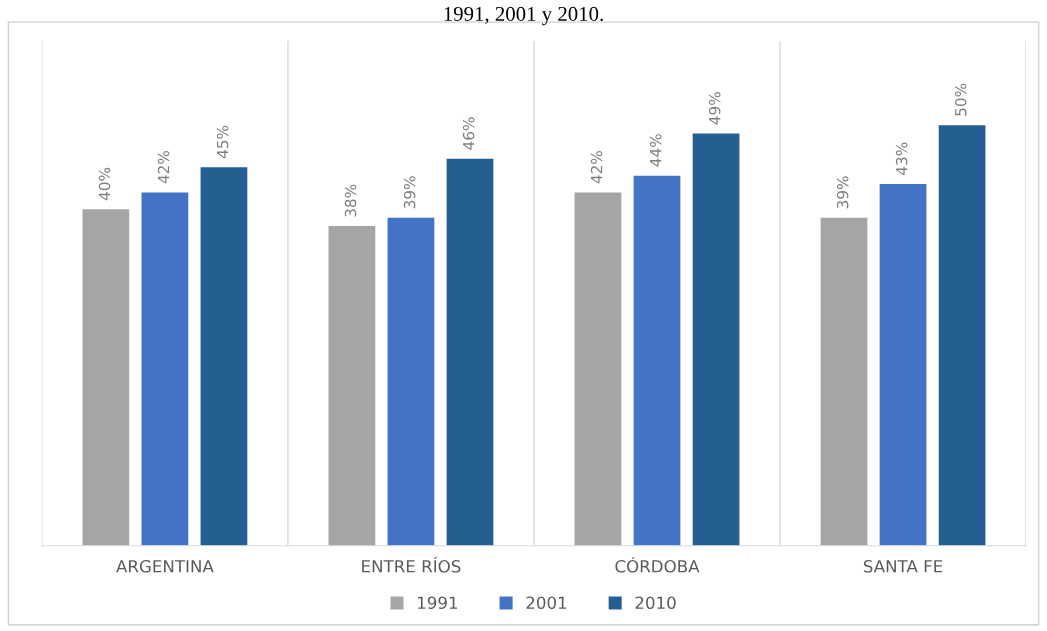  I want to click on x-tick-label: CÓRDOBA, so click(657, 564).